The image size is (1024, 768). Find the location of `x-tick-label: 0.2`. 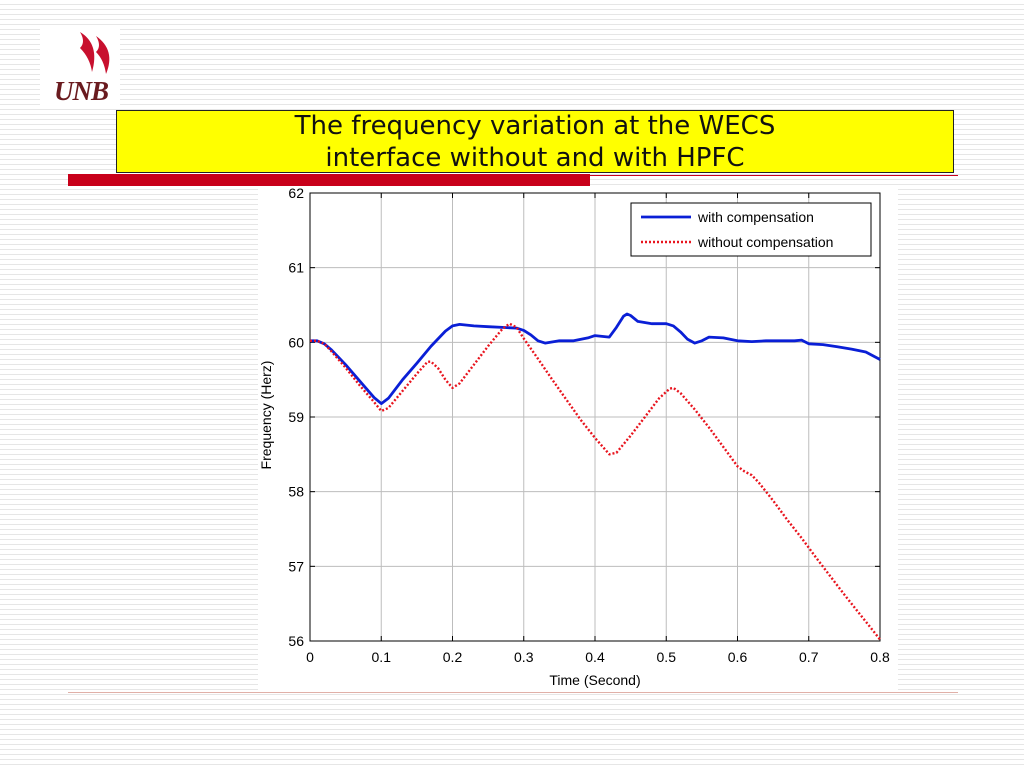

x-tick-label: 0.2 is located at coordinates (453, 657).